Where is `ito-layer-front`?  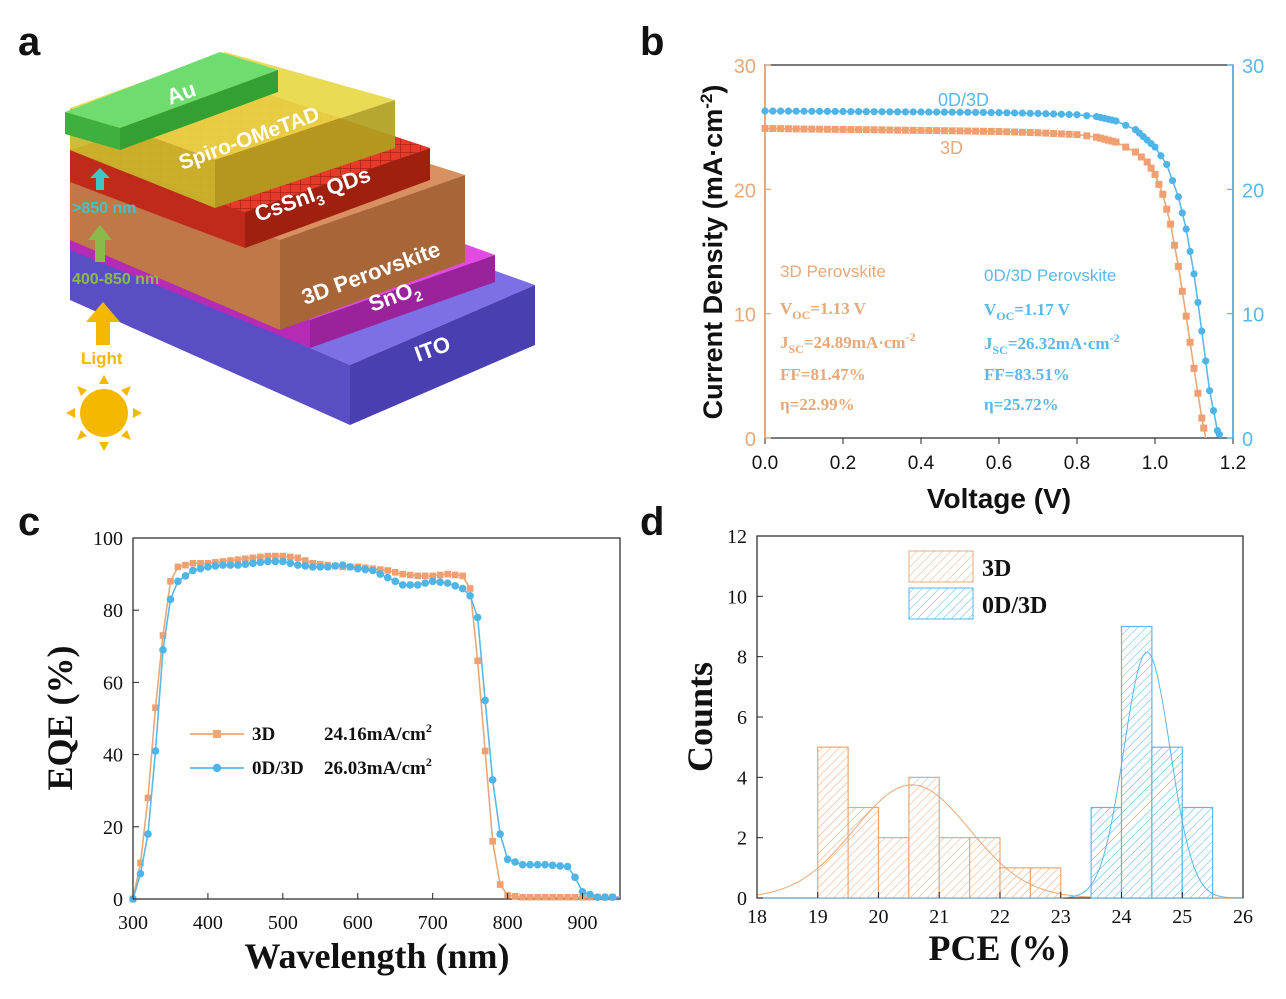
ito-layer-front is located at coordinates (210, 335).